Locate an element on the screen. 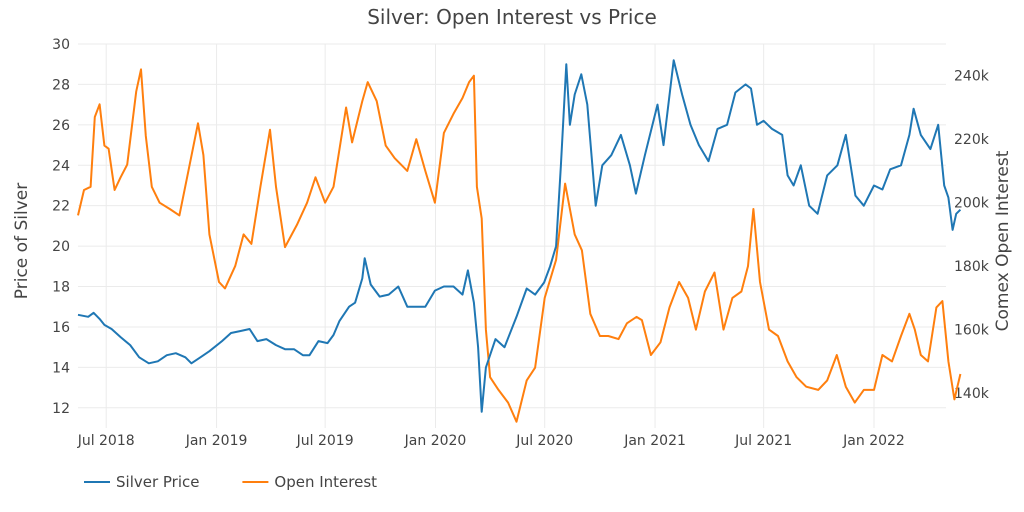  legend: Silver Price Open Interest is located at coordinates (230, 482).